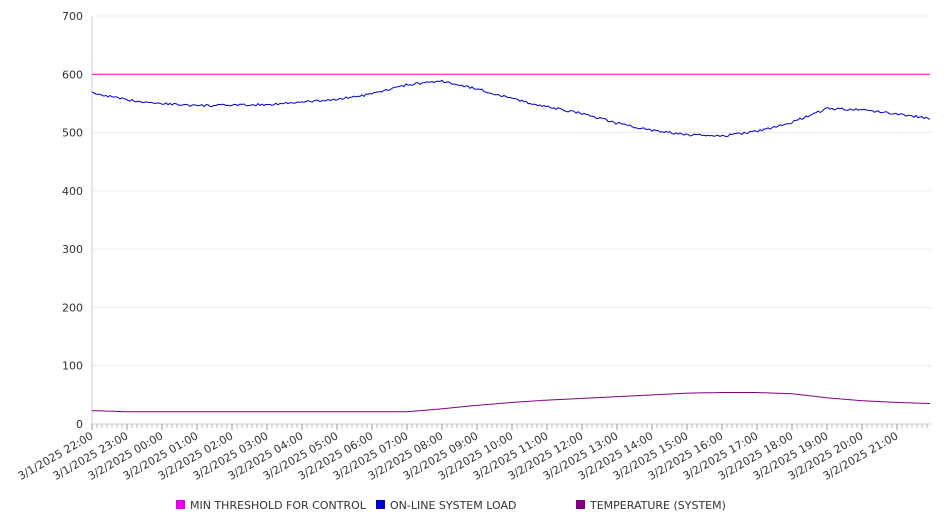 This screenshot has height=526, width=946. I want to click on legend-label: MIN THRESHOLD FOR CONTROL, so click(278, 505).